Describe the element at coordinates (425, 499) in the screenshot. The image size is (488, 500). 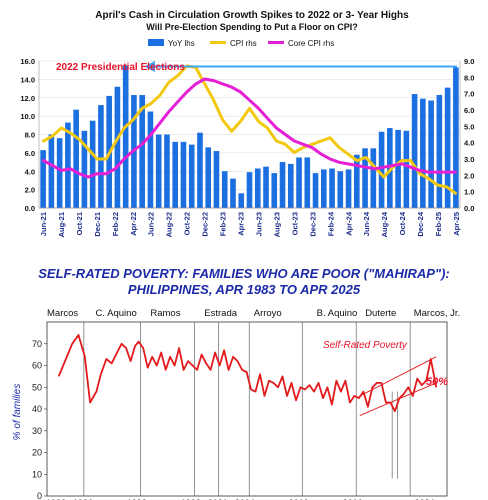
I see `x-tick-label: 2024` at that location.